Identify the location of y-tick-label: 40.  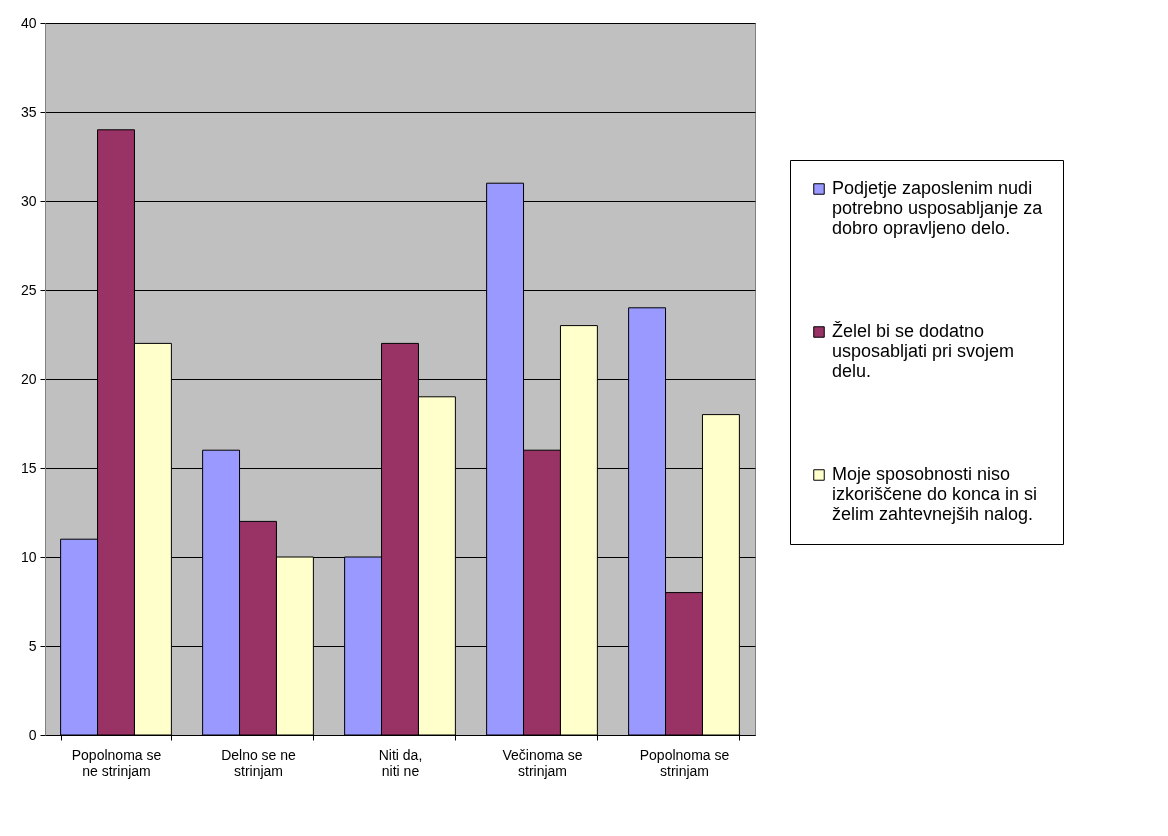
(28, 22).